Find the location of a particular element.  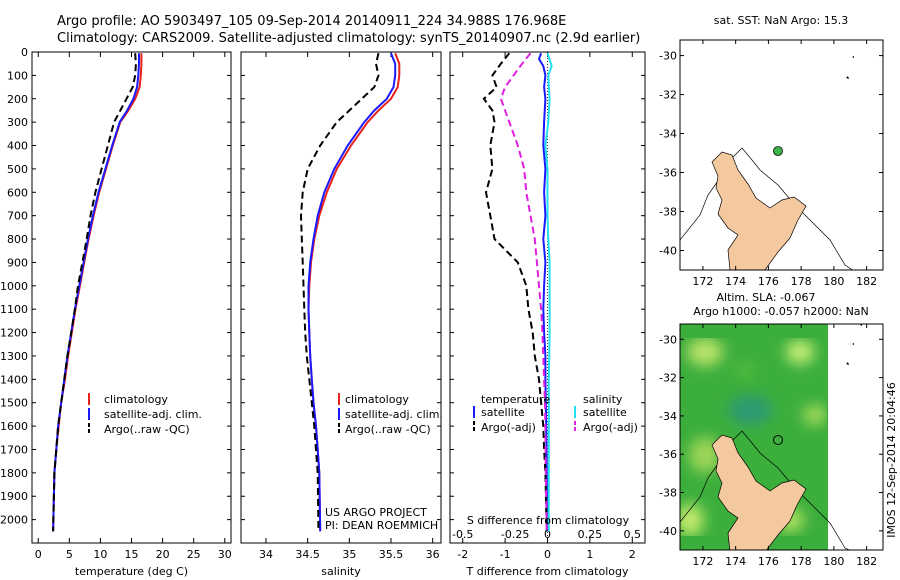

sst-map-axes: 172 174 176 178 180 182 -30 -32 -34 -36 -38 -40 is located at coordinates (771, 164).